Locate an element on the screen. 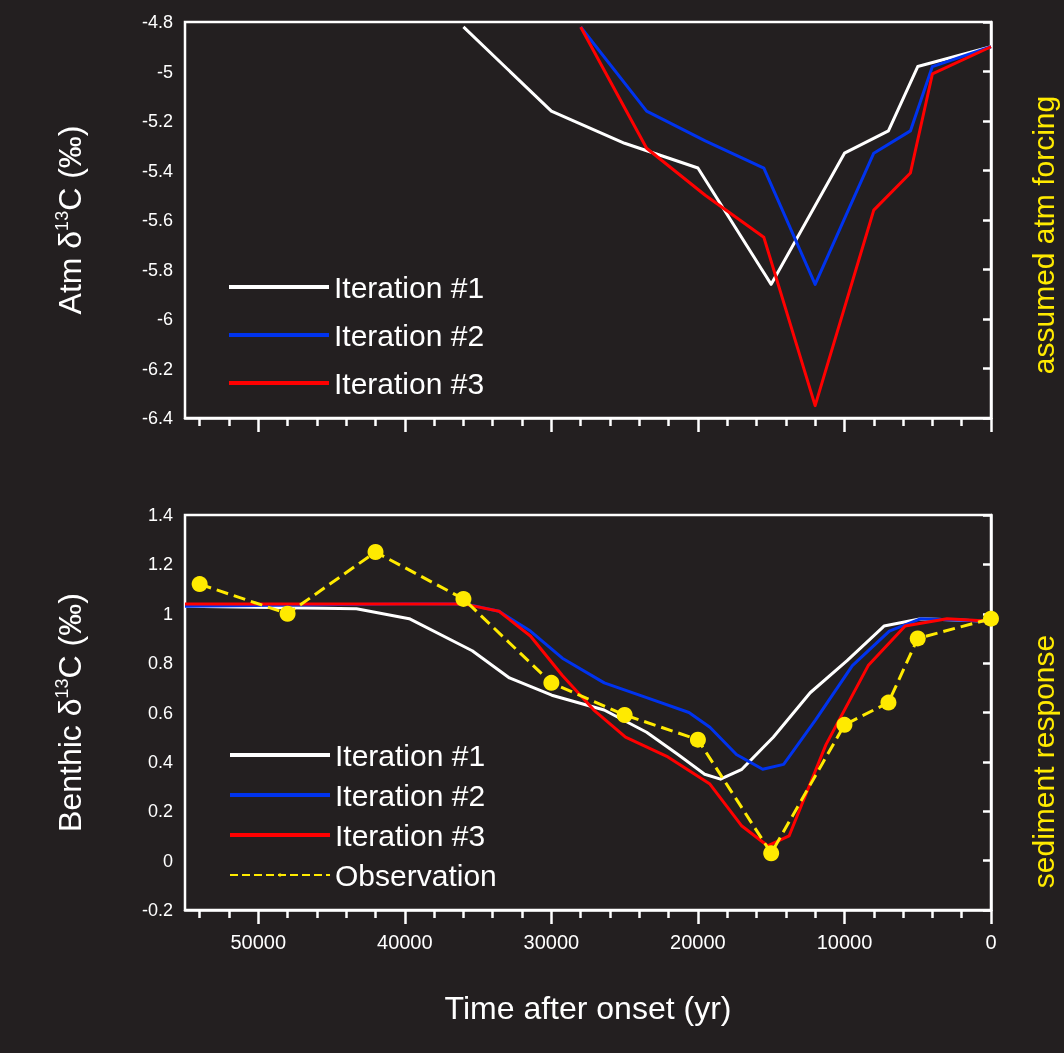  x-tick-label: 20000 is located at coordinates (698, 942).